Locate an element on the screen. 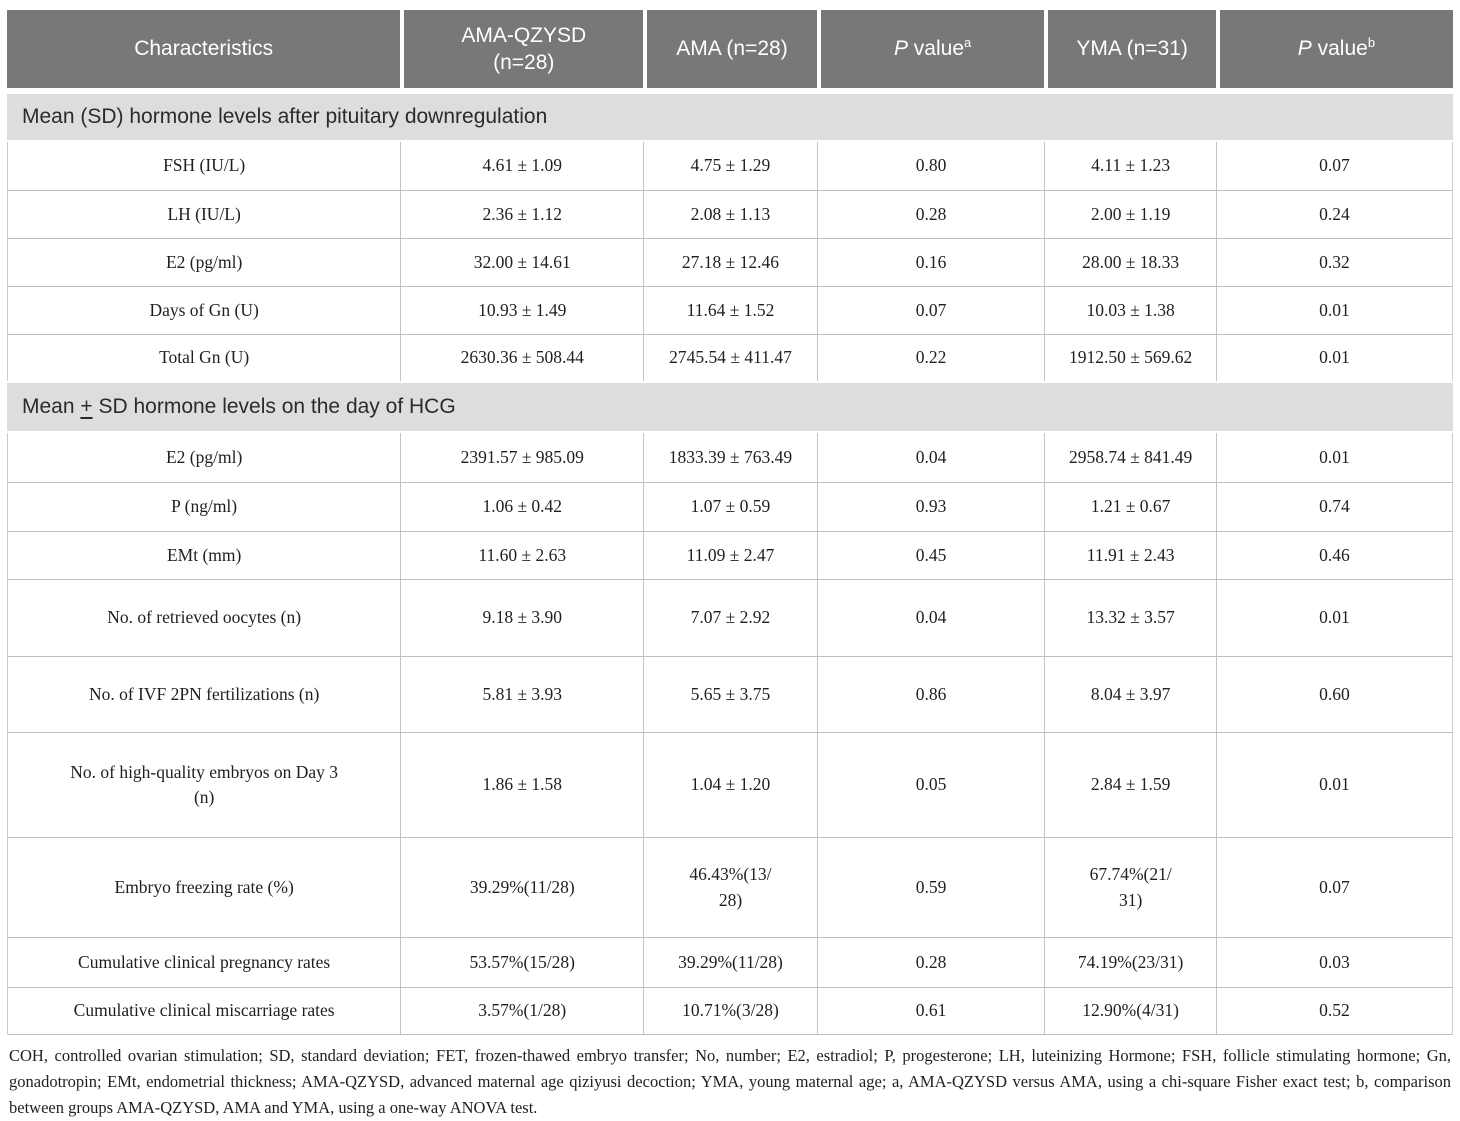 The width and height of the screenshot is (1460, 1121). cell-value: 1.04 ± 1.20 is located at coordinates (730, 784).